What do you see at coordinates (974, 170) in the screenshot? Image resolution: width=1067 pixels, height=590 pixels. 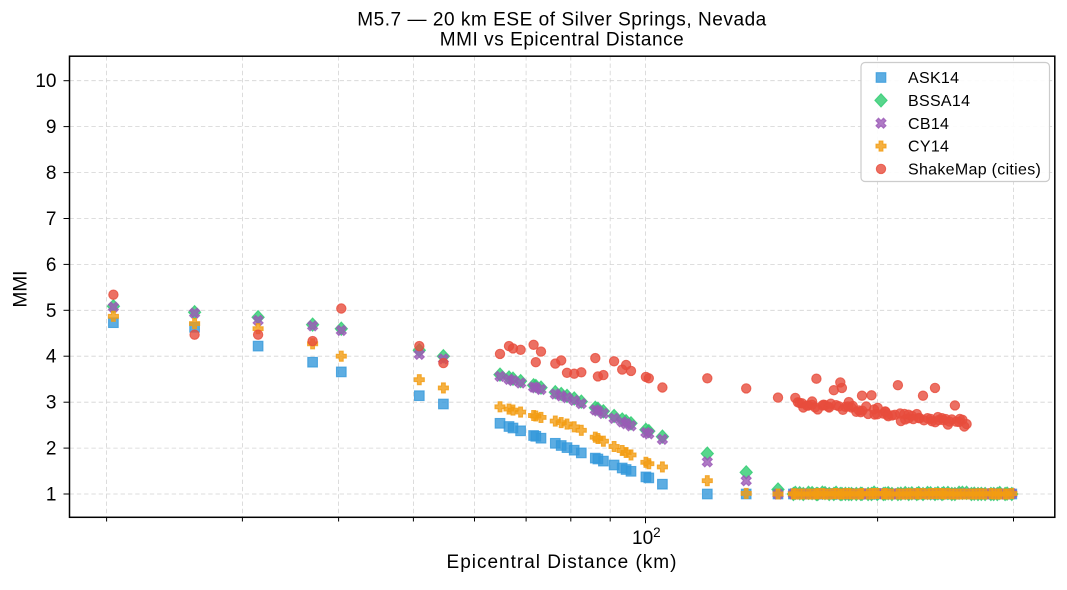 I see `svg-text: ShakeMap (cities)` at bounding box center [974, 170].